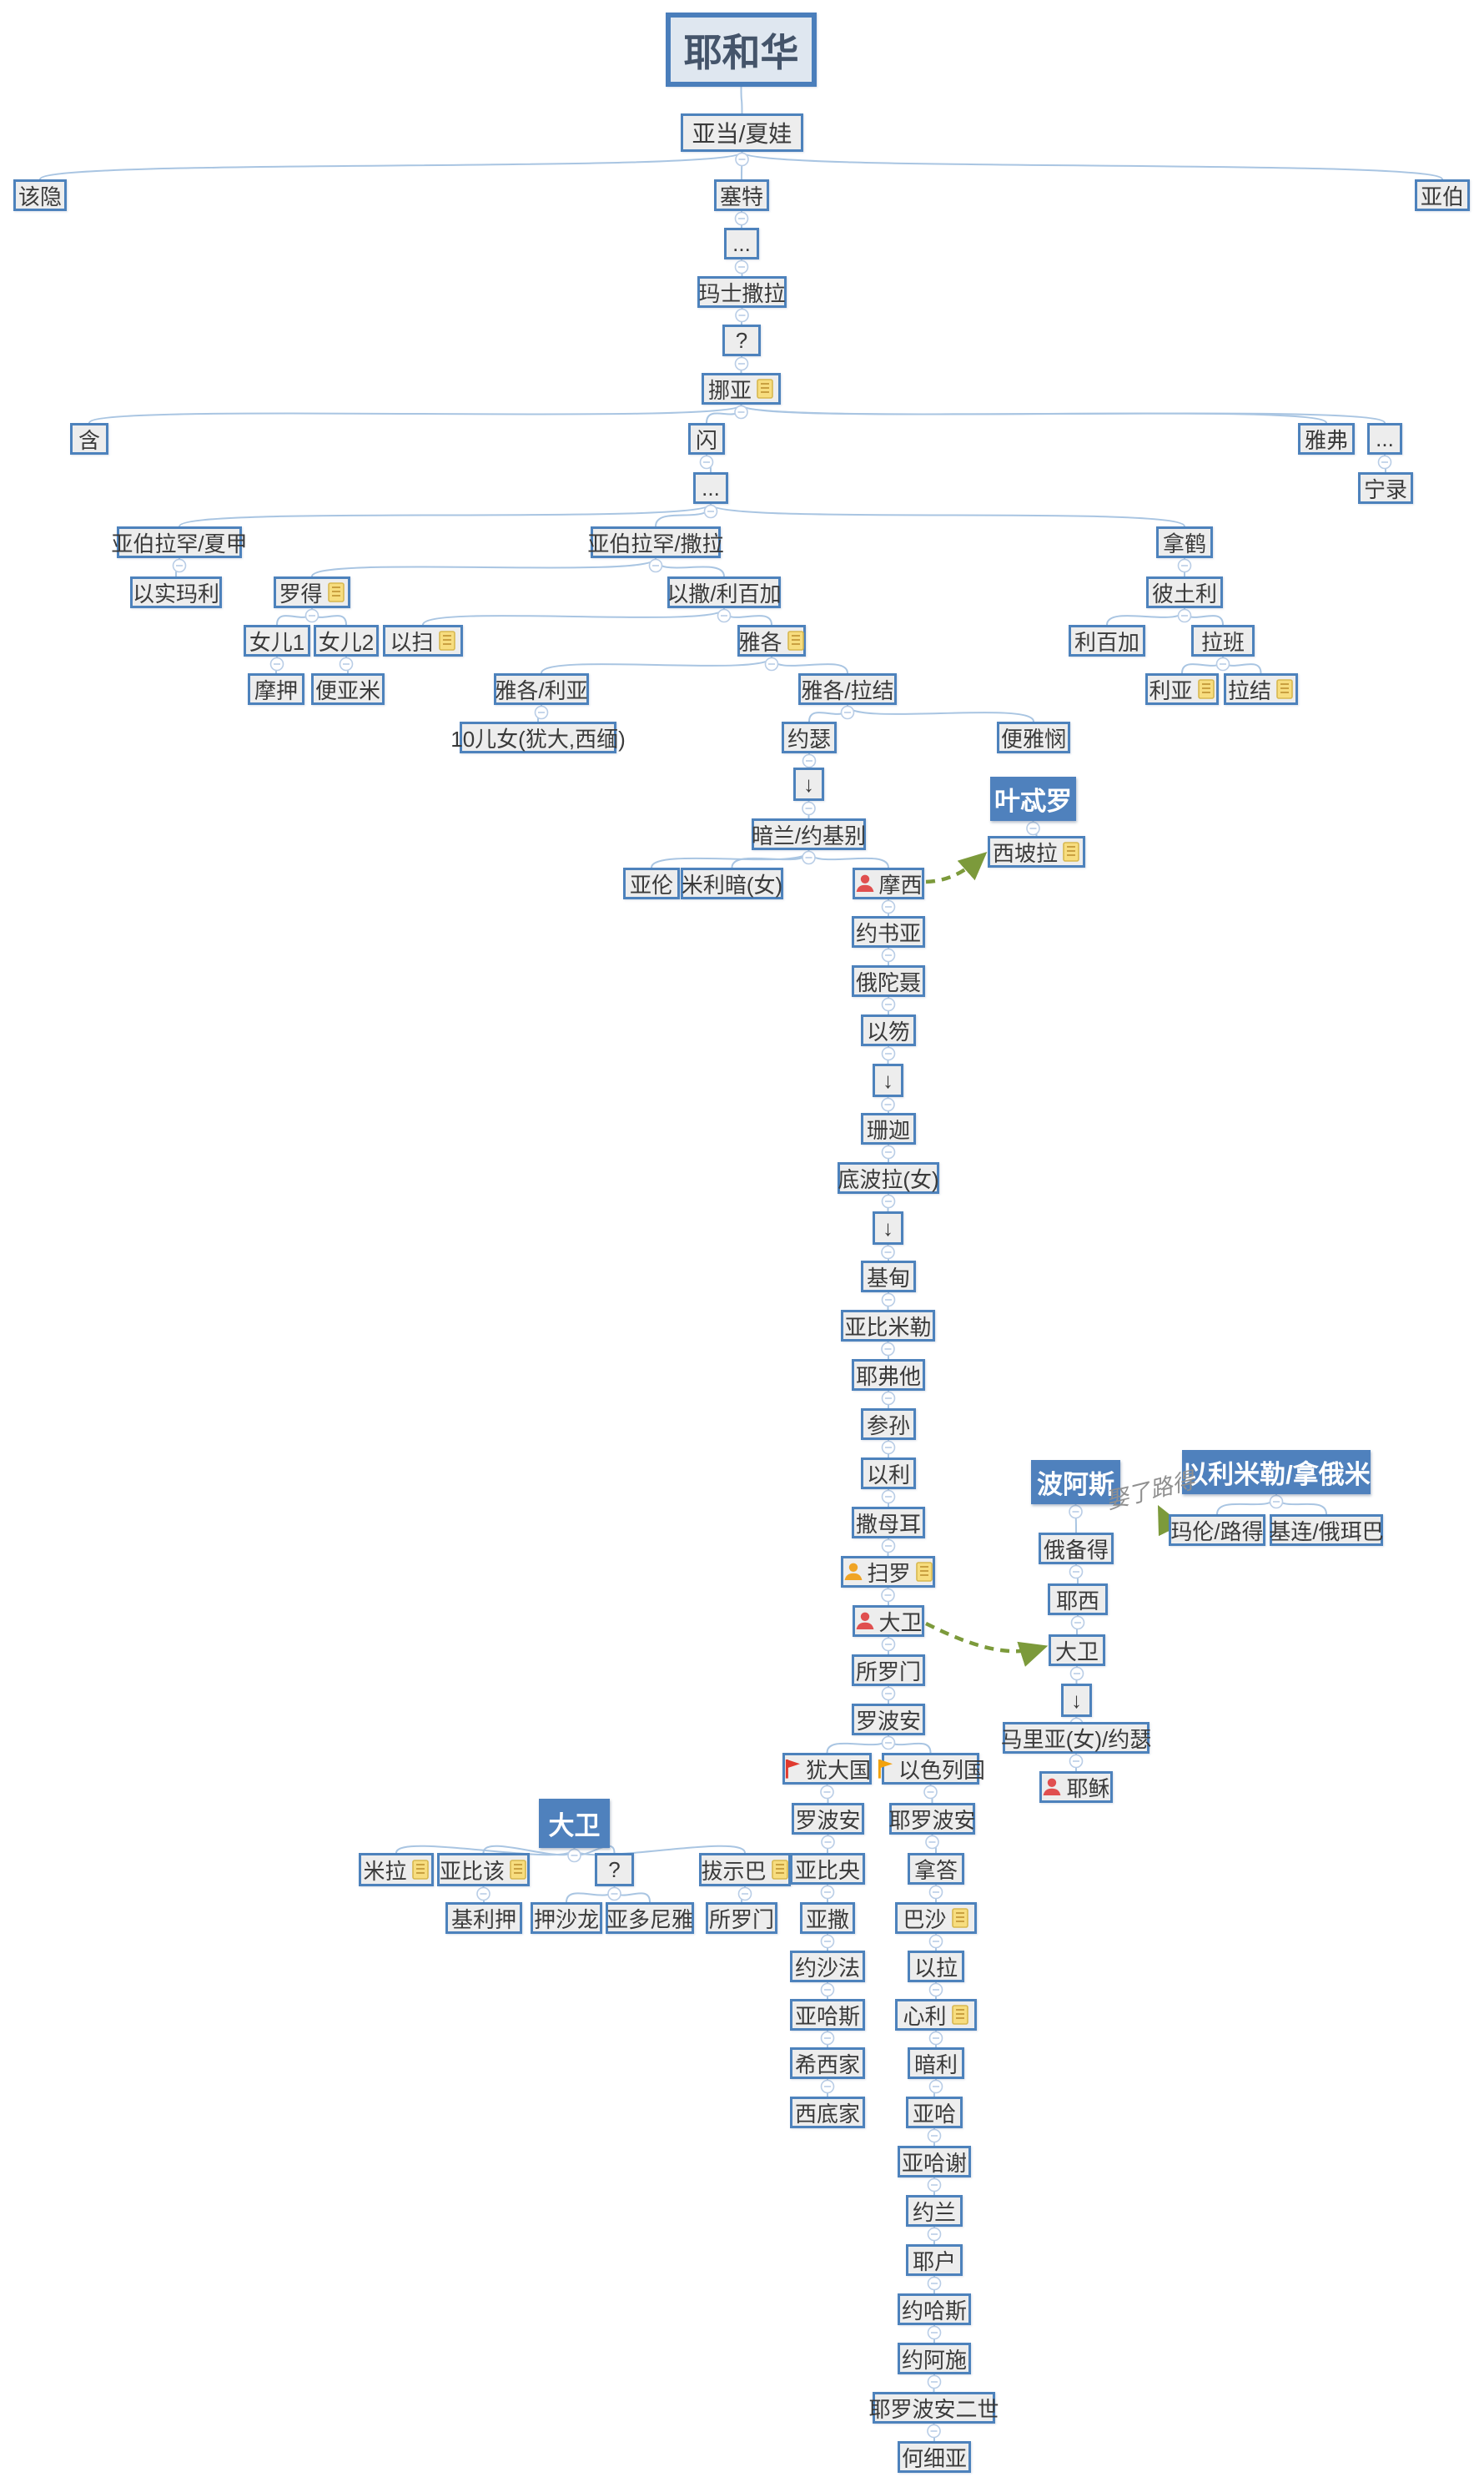 Image resolution: width=1484 pixels, height=2487 pixels. Describe the element at coordinates (1033, 828) in the screenshot. I see `collapse-toggle-jethro_label` at that location.